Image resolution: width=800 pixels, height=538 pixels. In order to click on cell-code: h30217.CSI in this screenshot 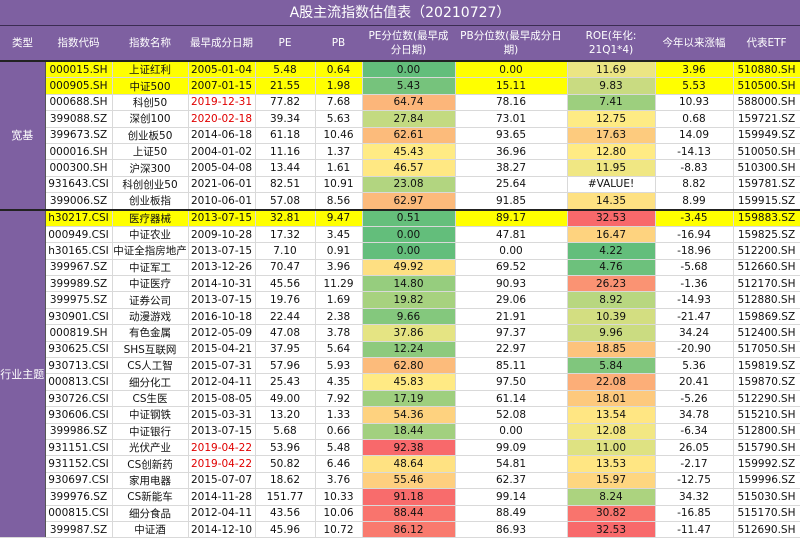, I will do `click(79, 217)`.